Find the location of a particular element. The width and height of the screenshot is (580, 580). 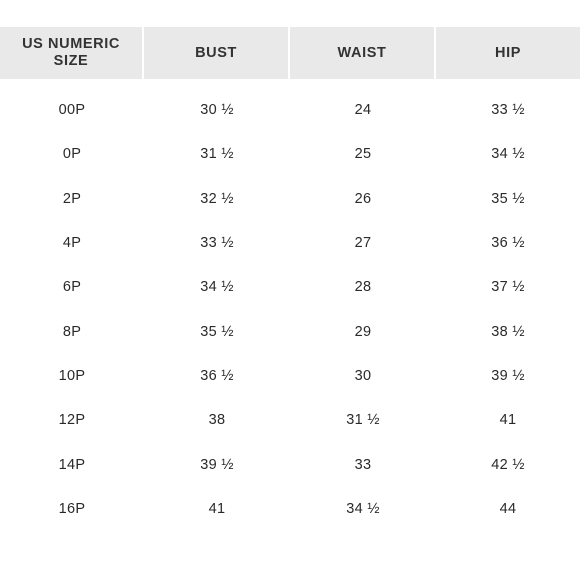

table-row: 14P 39 ½ 33 42 ½ is located at coordinates (290, 464).